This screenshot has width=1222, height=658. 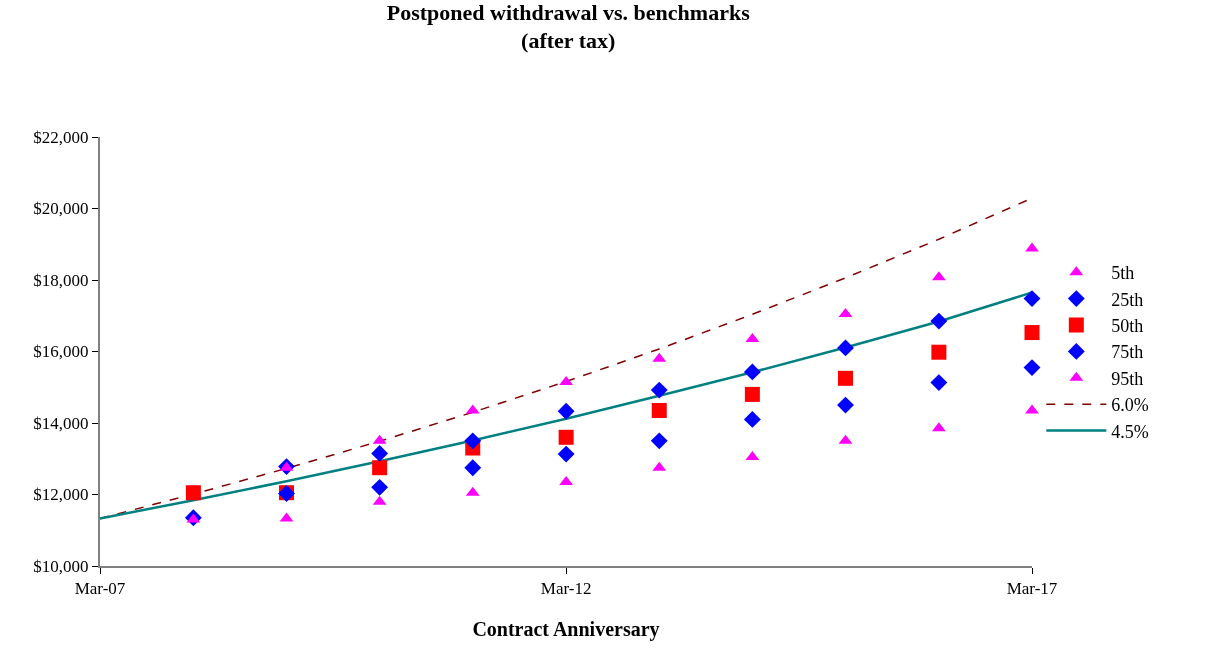 What do you see at coordinates (1032, 589) in the screenshot?
I see `x-tick-label: Mar-17` at bounding box center [1032, 589].